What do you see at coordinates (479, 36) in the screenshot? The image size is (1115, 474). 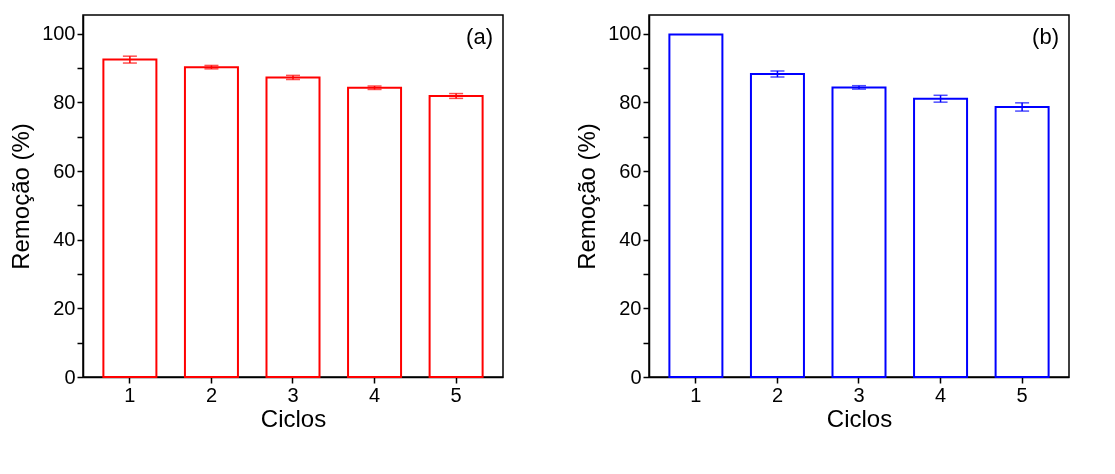 I see `annotation: (a)` at bounding box center [479, 36].